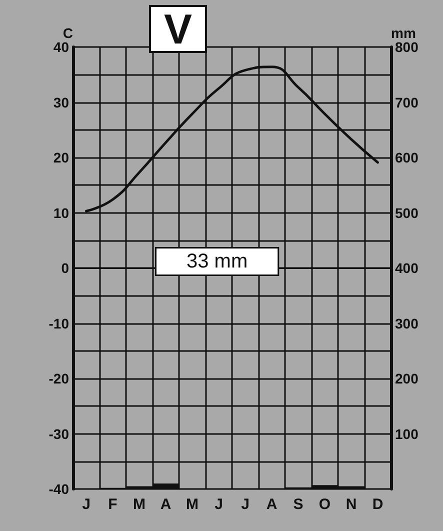 The height and width of the screenshot is (531, 443). What do you see at coordinates (61, 102) in the screenshot?
I see `y-tick-label: 30` at bounding box center [61, 102].